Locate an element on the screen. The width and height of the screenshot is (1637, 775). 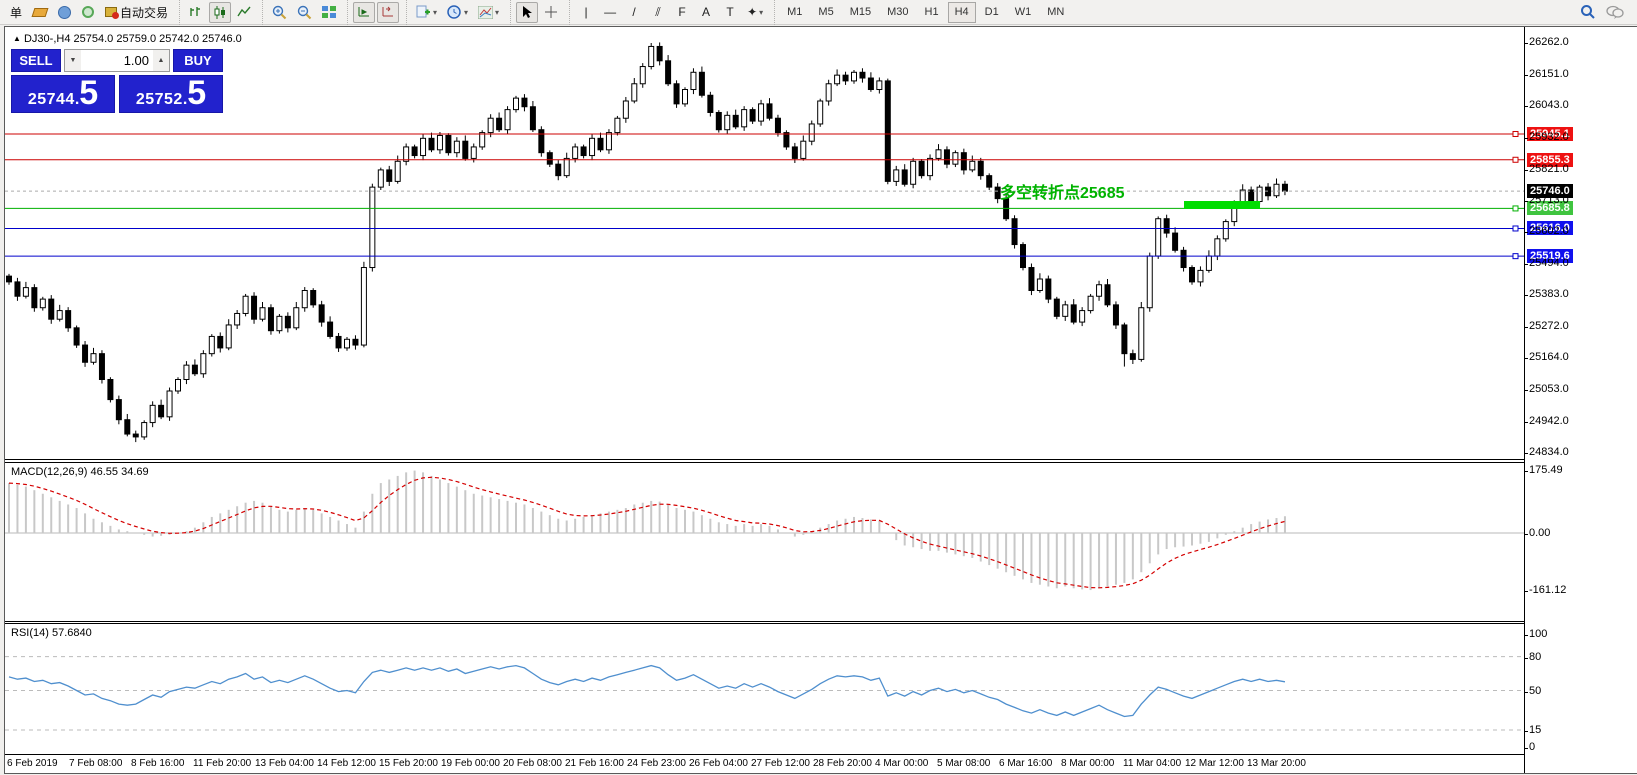
ohlc-low: 25742.0 is located at coordinates (179, 39).